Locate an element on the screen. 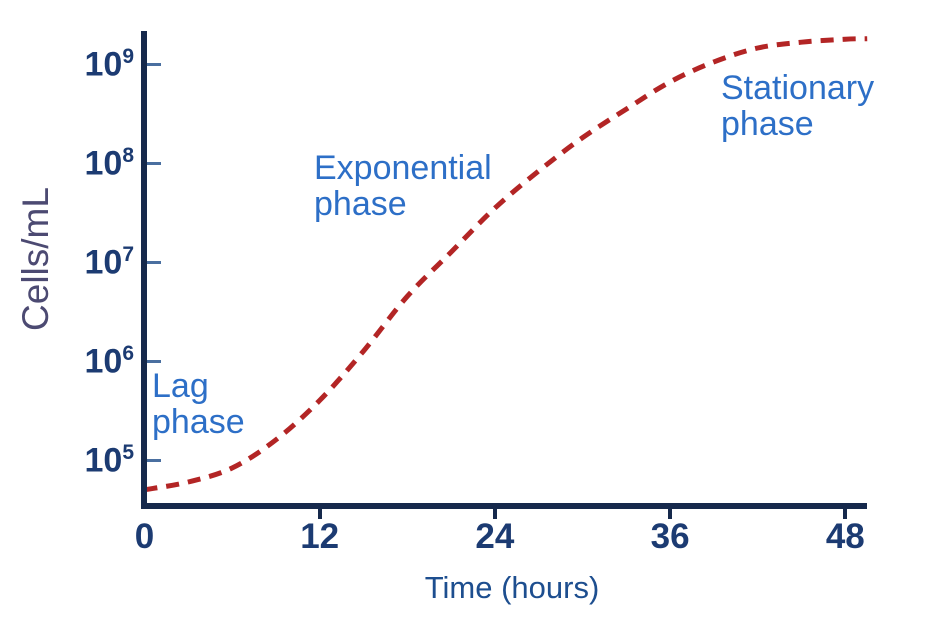  phase-label-line: Lag is located at coordinates (180, 386).